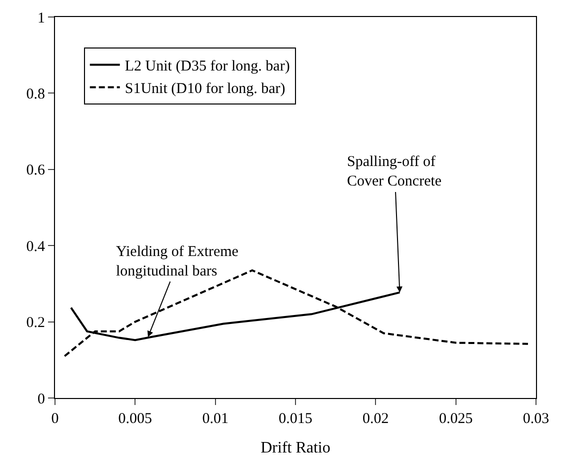 The height and width of the screenshot is (463, 581). Describe the element at coordinates (295, 448) in the screenshot. I see `x-axis-title: Drift Ratio` at that location.